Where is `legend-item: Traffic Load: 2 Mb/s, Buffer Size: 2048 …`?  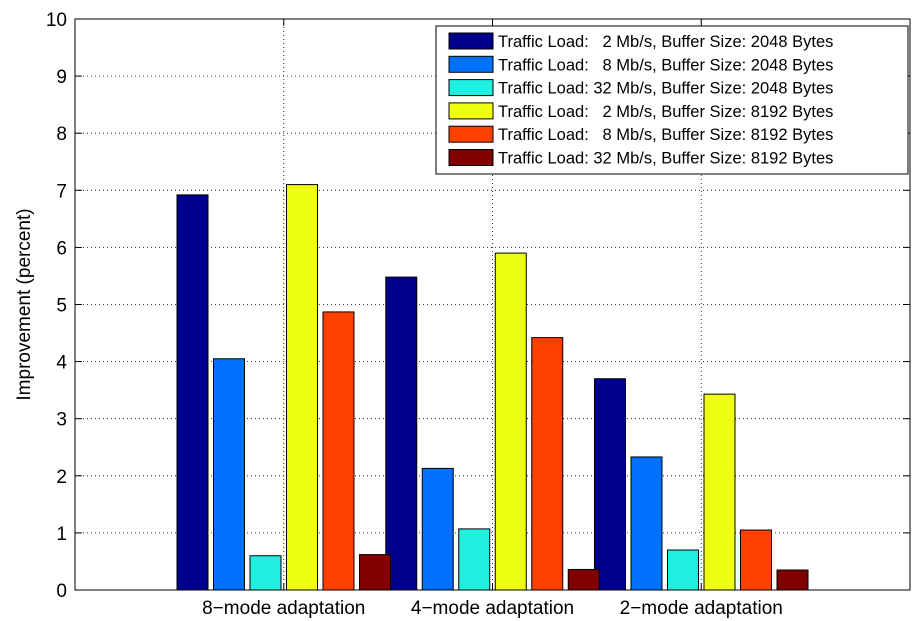 legend-item: Traffic Load: 2 Mb/s, Buffer Size: 2048 … is located at coordinates (640, 41).